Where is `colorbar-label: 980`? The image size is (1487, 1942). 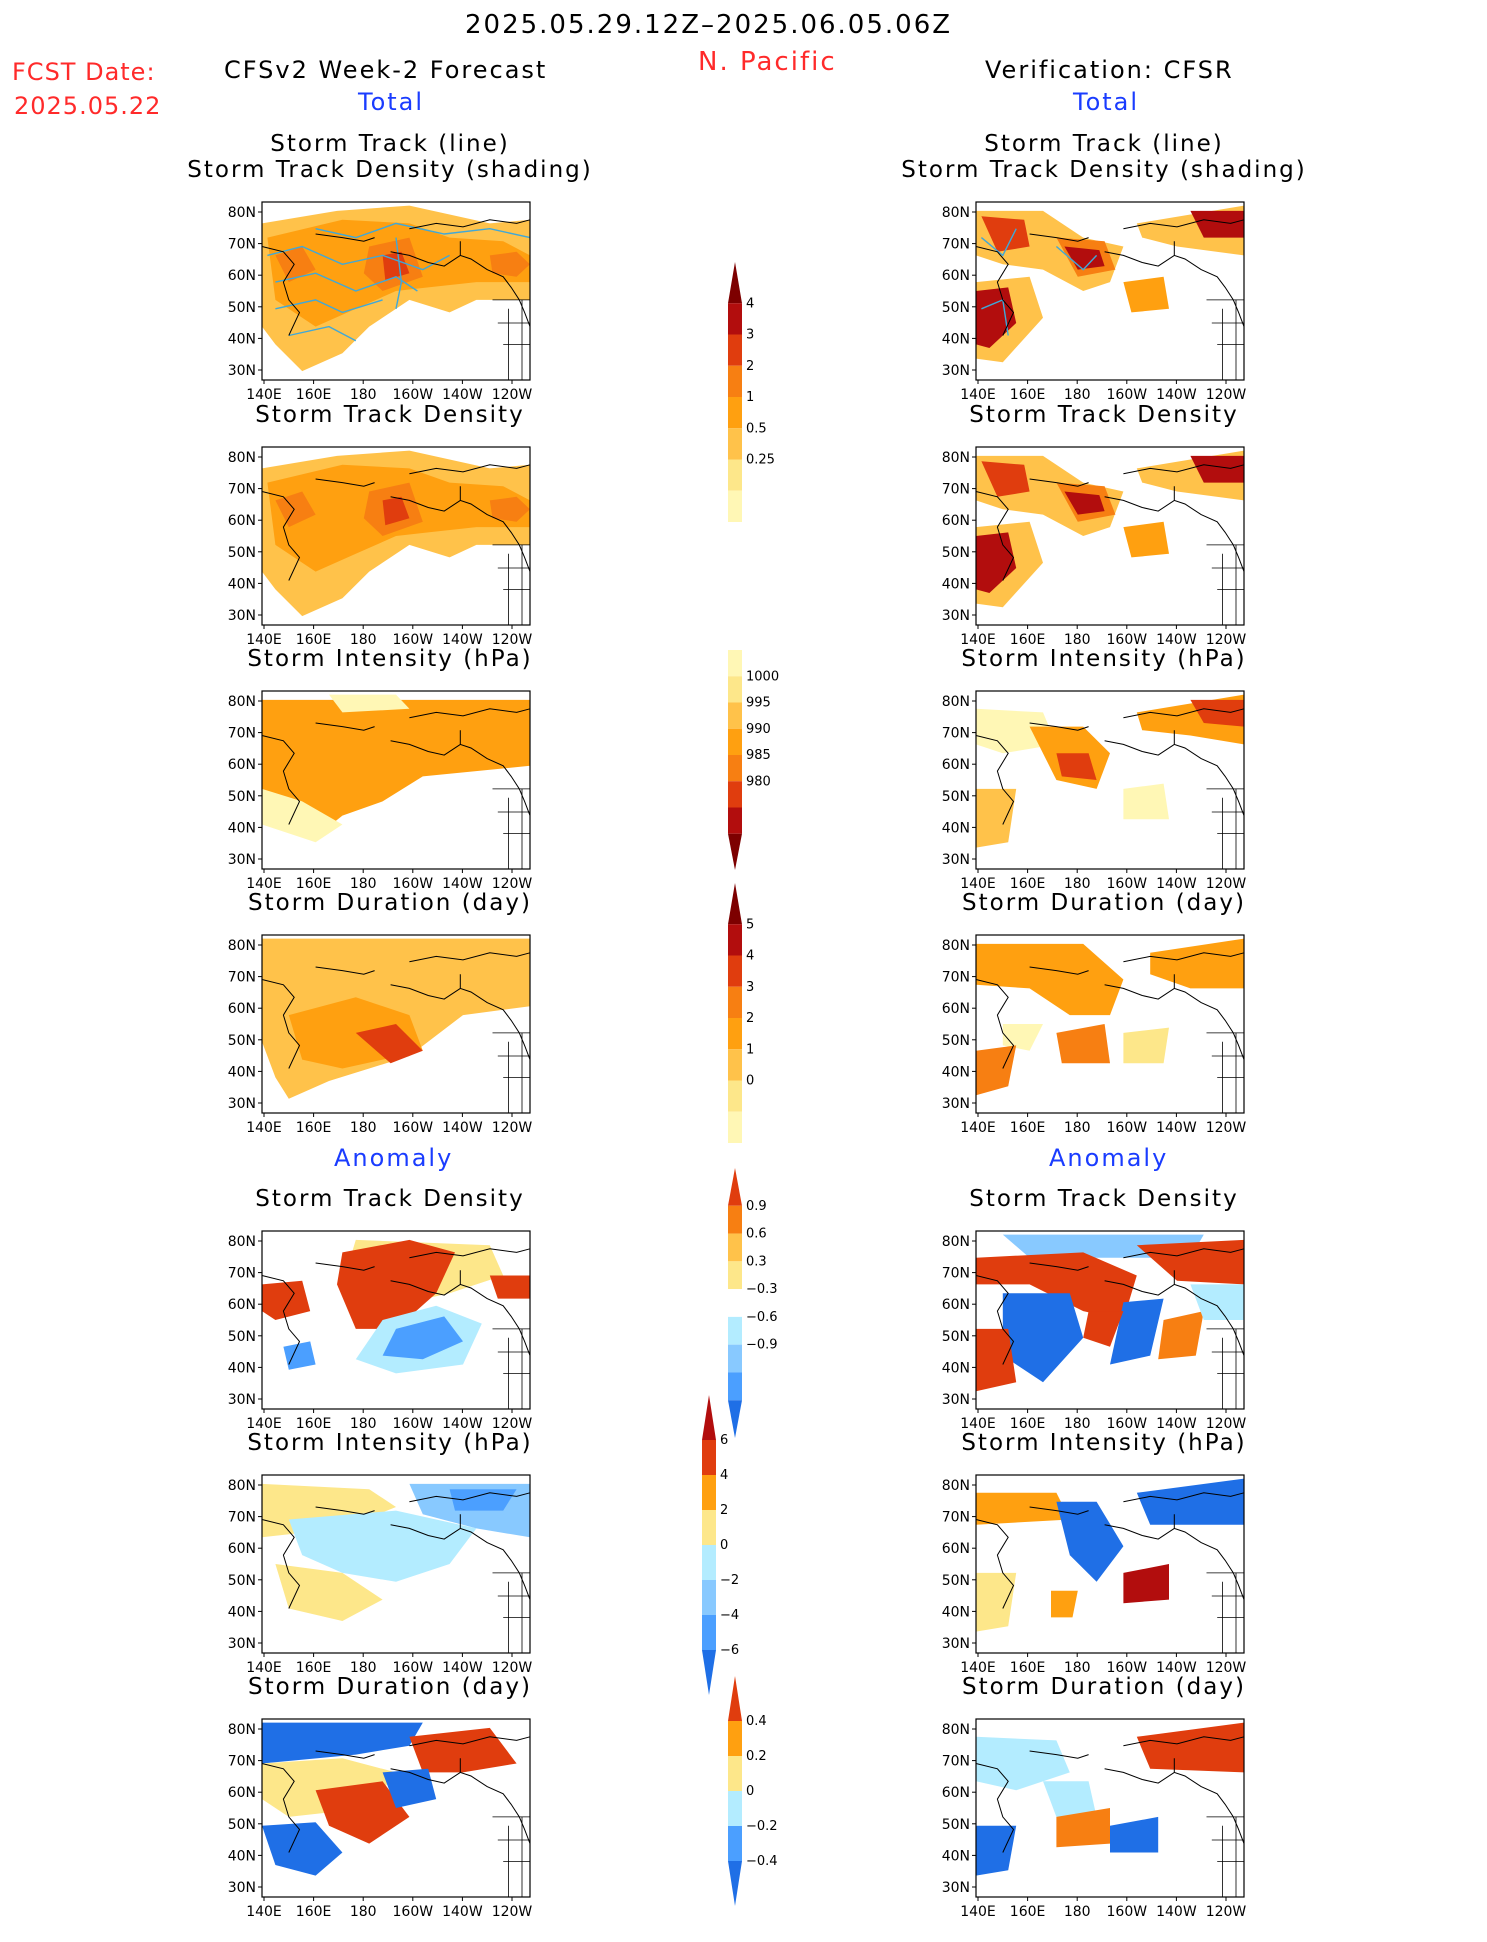 colorbar-label: 980 is located at coordinates (758, 781).